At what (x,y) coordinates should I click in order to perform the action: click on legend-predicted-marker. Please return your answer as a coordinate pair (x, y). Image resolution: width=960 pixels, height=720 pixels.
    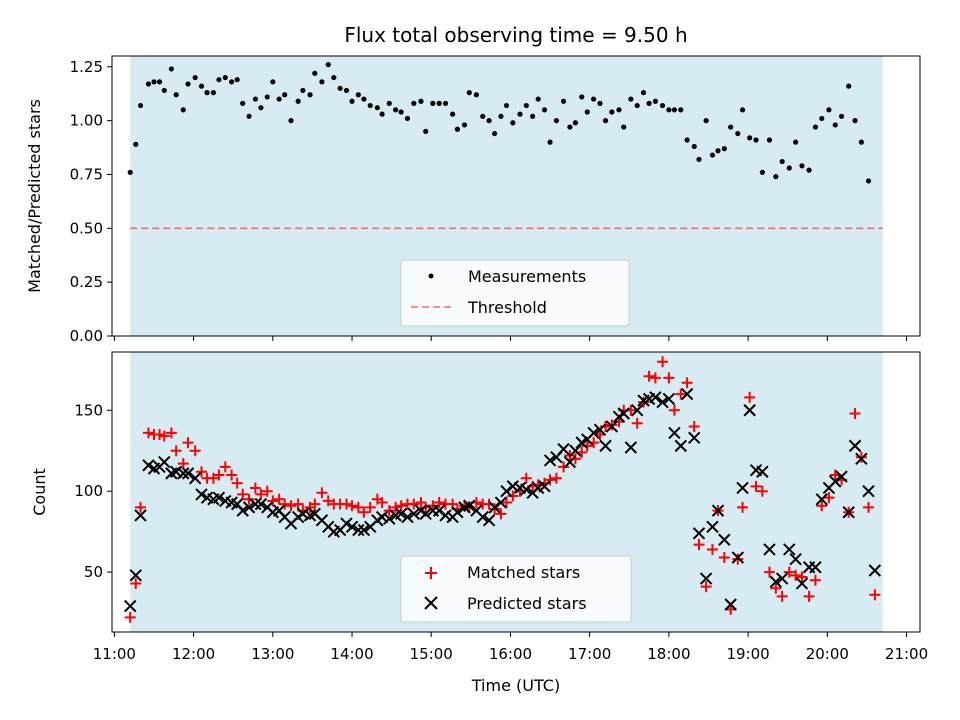
    Looking at the image, I should click on (431, 603).